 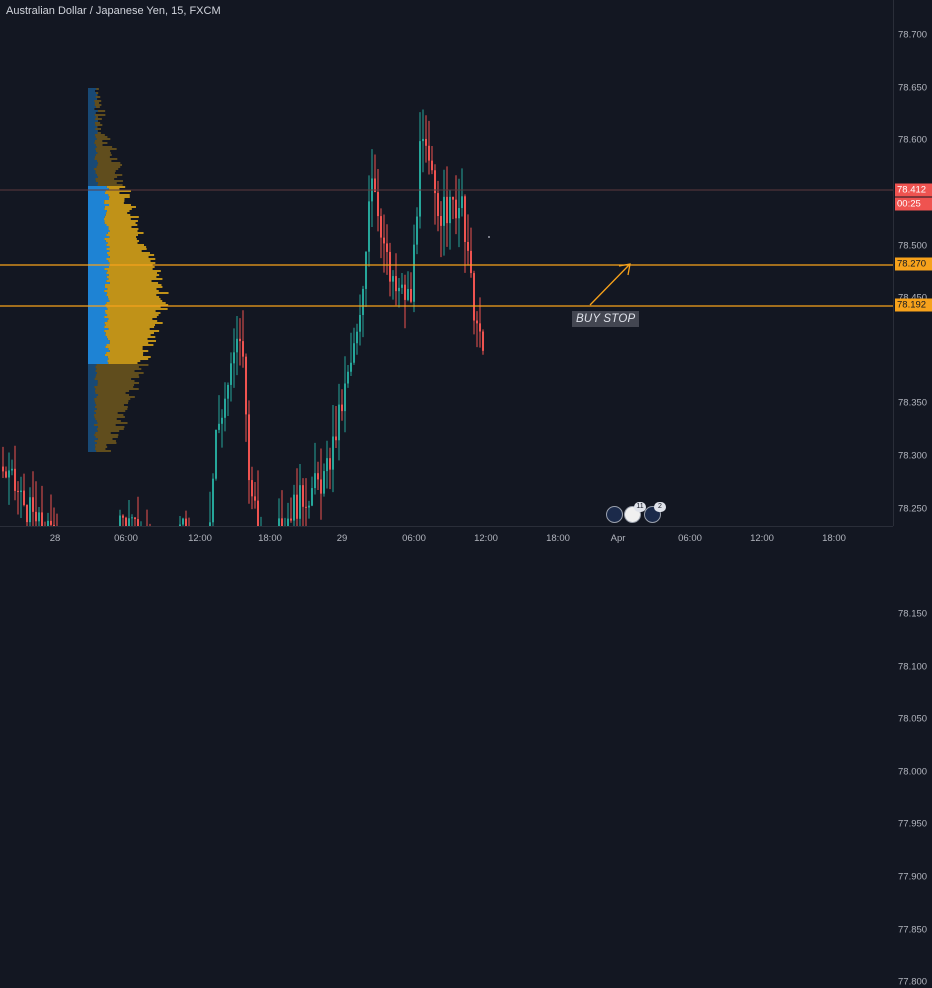 What do you see at coordinates (652, 514) in the screenshot?
I see `au-flag-icon: 2` at bounding box center [652, 514].